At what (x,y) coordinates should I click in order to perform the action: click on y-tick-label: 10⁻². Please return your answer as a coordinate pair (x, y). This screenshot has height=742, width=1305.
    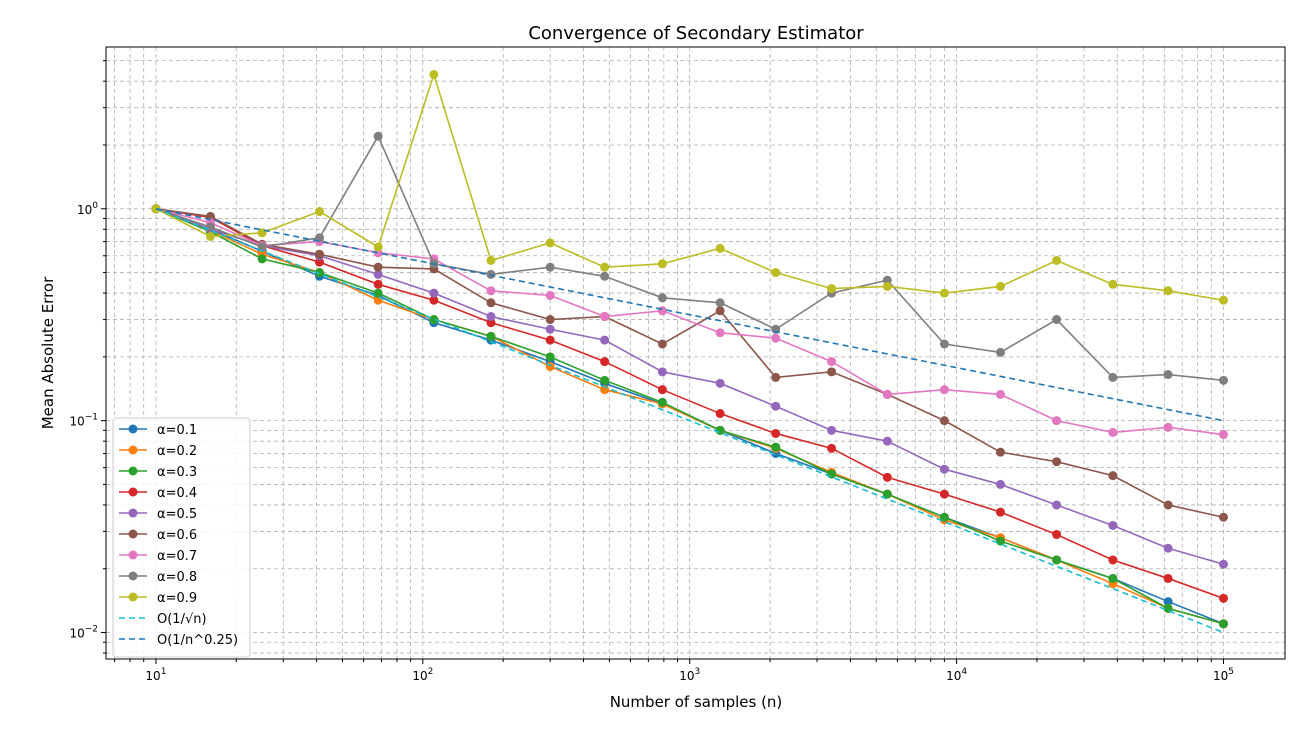
    Looking at the image, I should click on (83, 633).